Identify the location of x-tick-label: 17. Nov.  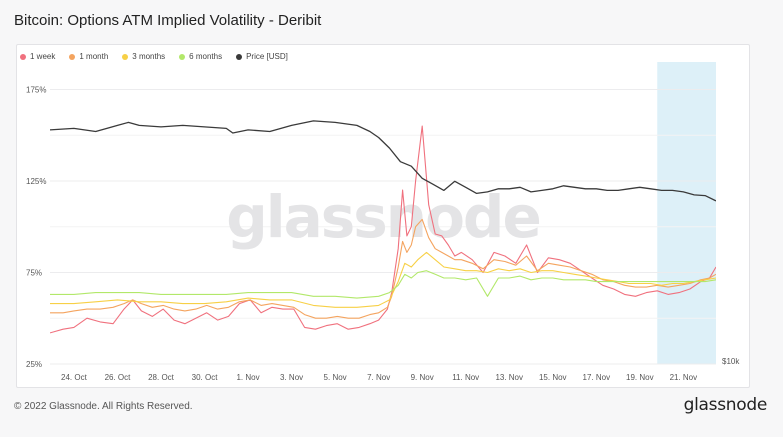
(597, 377).